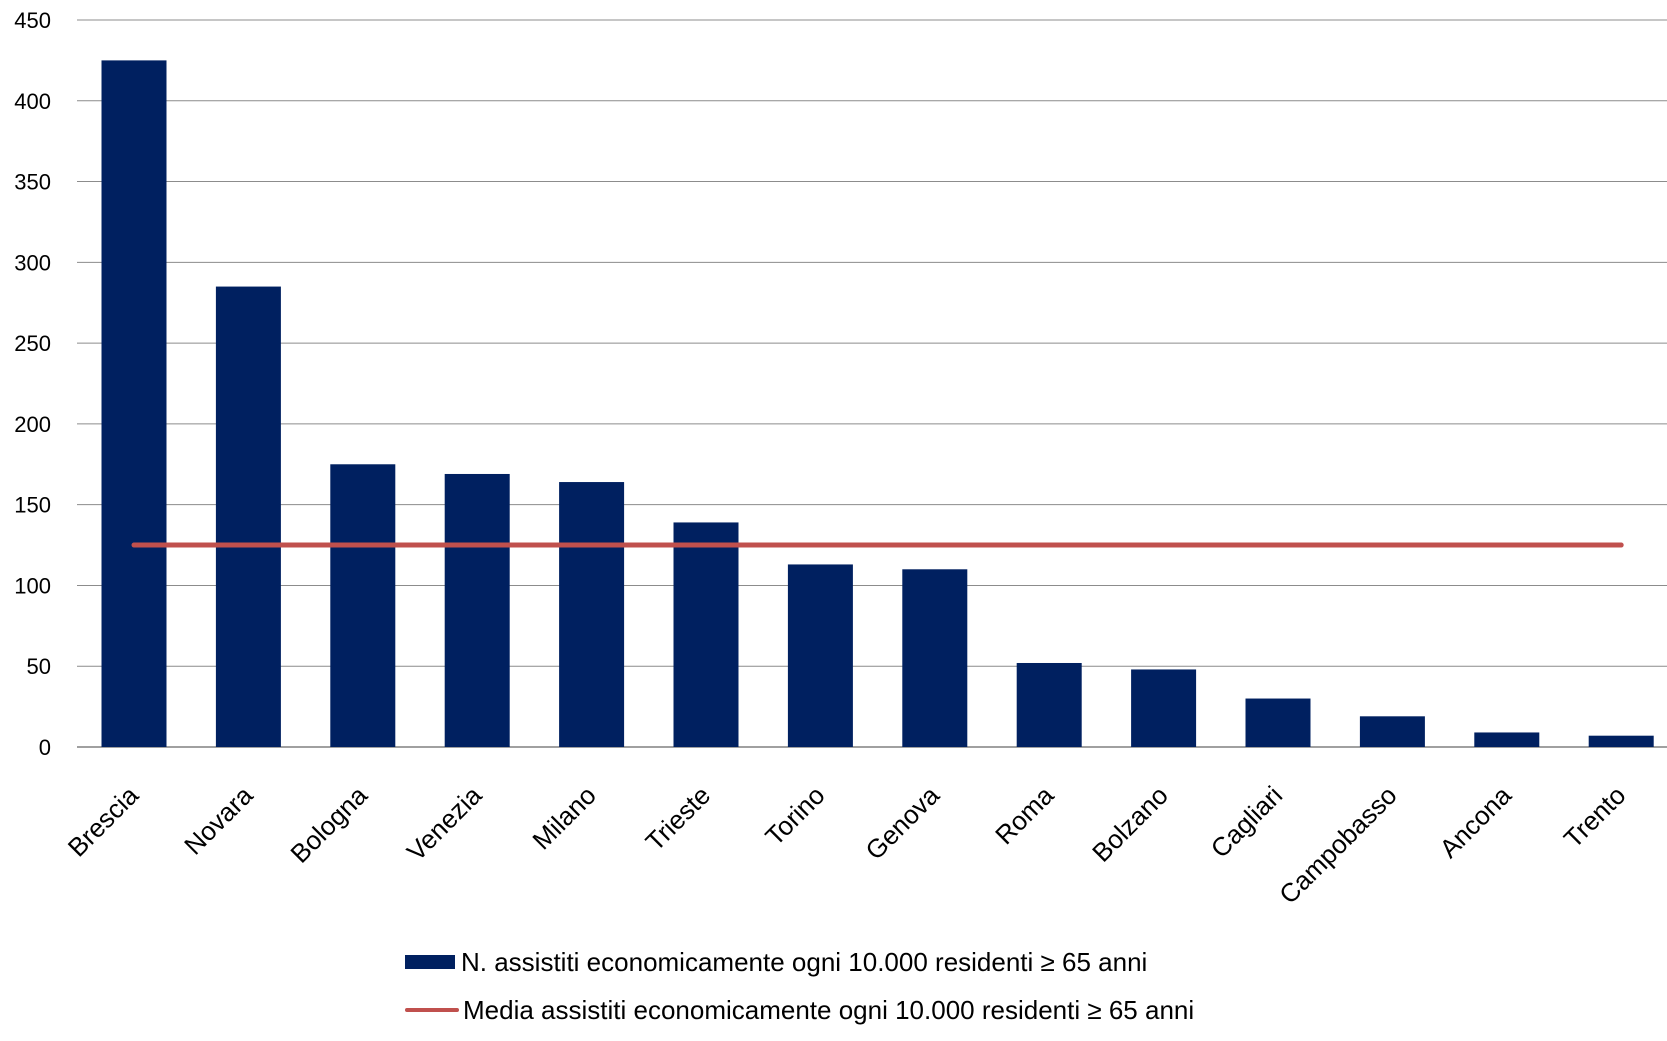 This screenshot has width=1667, height=1041. Describe the element at coordinates (1164, 708) in the screenshot. I see `bar-bolzano` at that location.